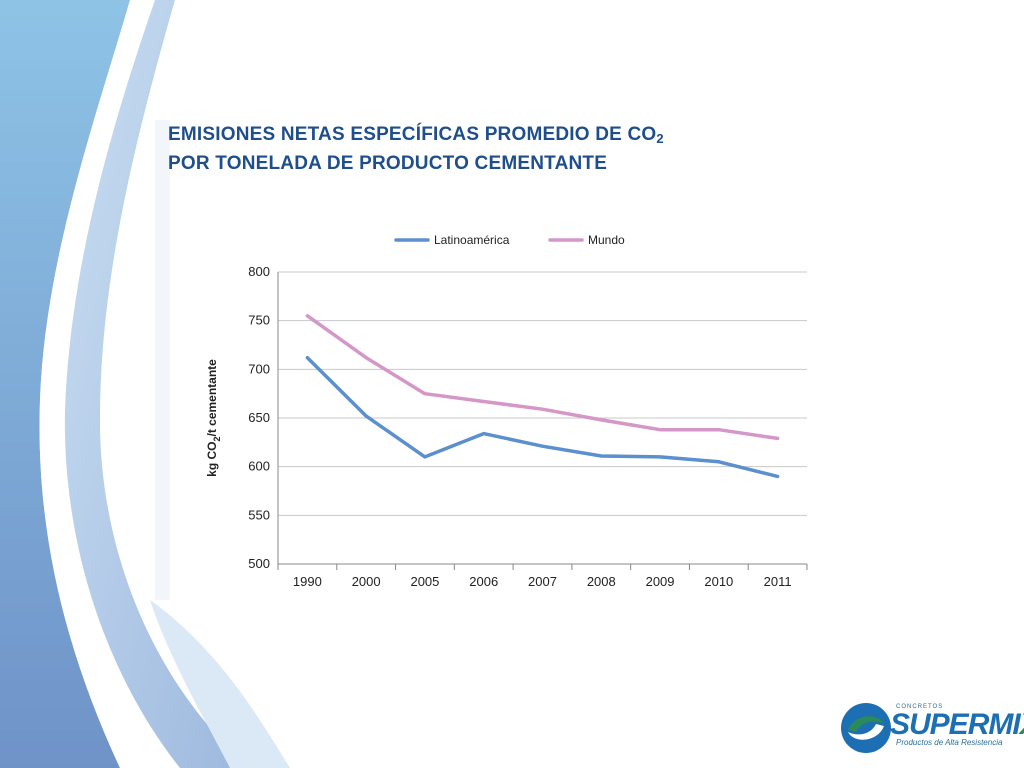 Image resolution: width=1024 pixels, height=768 pixels. What do you see at coordinates (483, 581) in the screenshot?
I see `x-tick-label: 2006` at bounding box center [483, 581].